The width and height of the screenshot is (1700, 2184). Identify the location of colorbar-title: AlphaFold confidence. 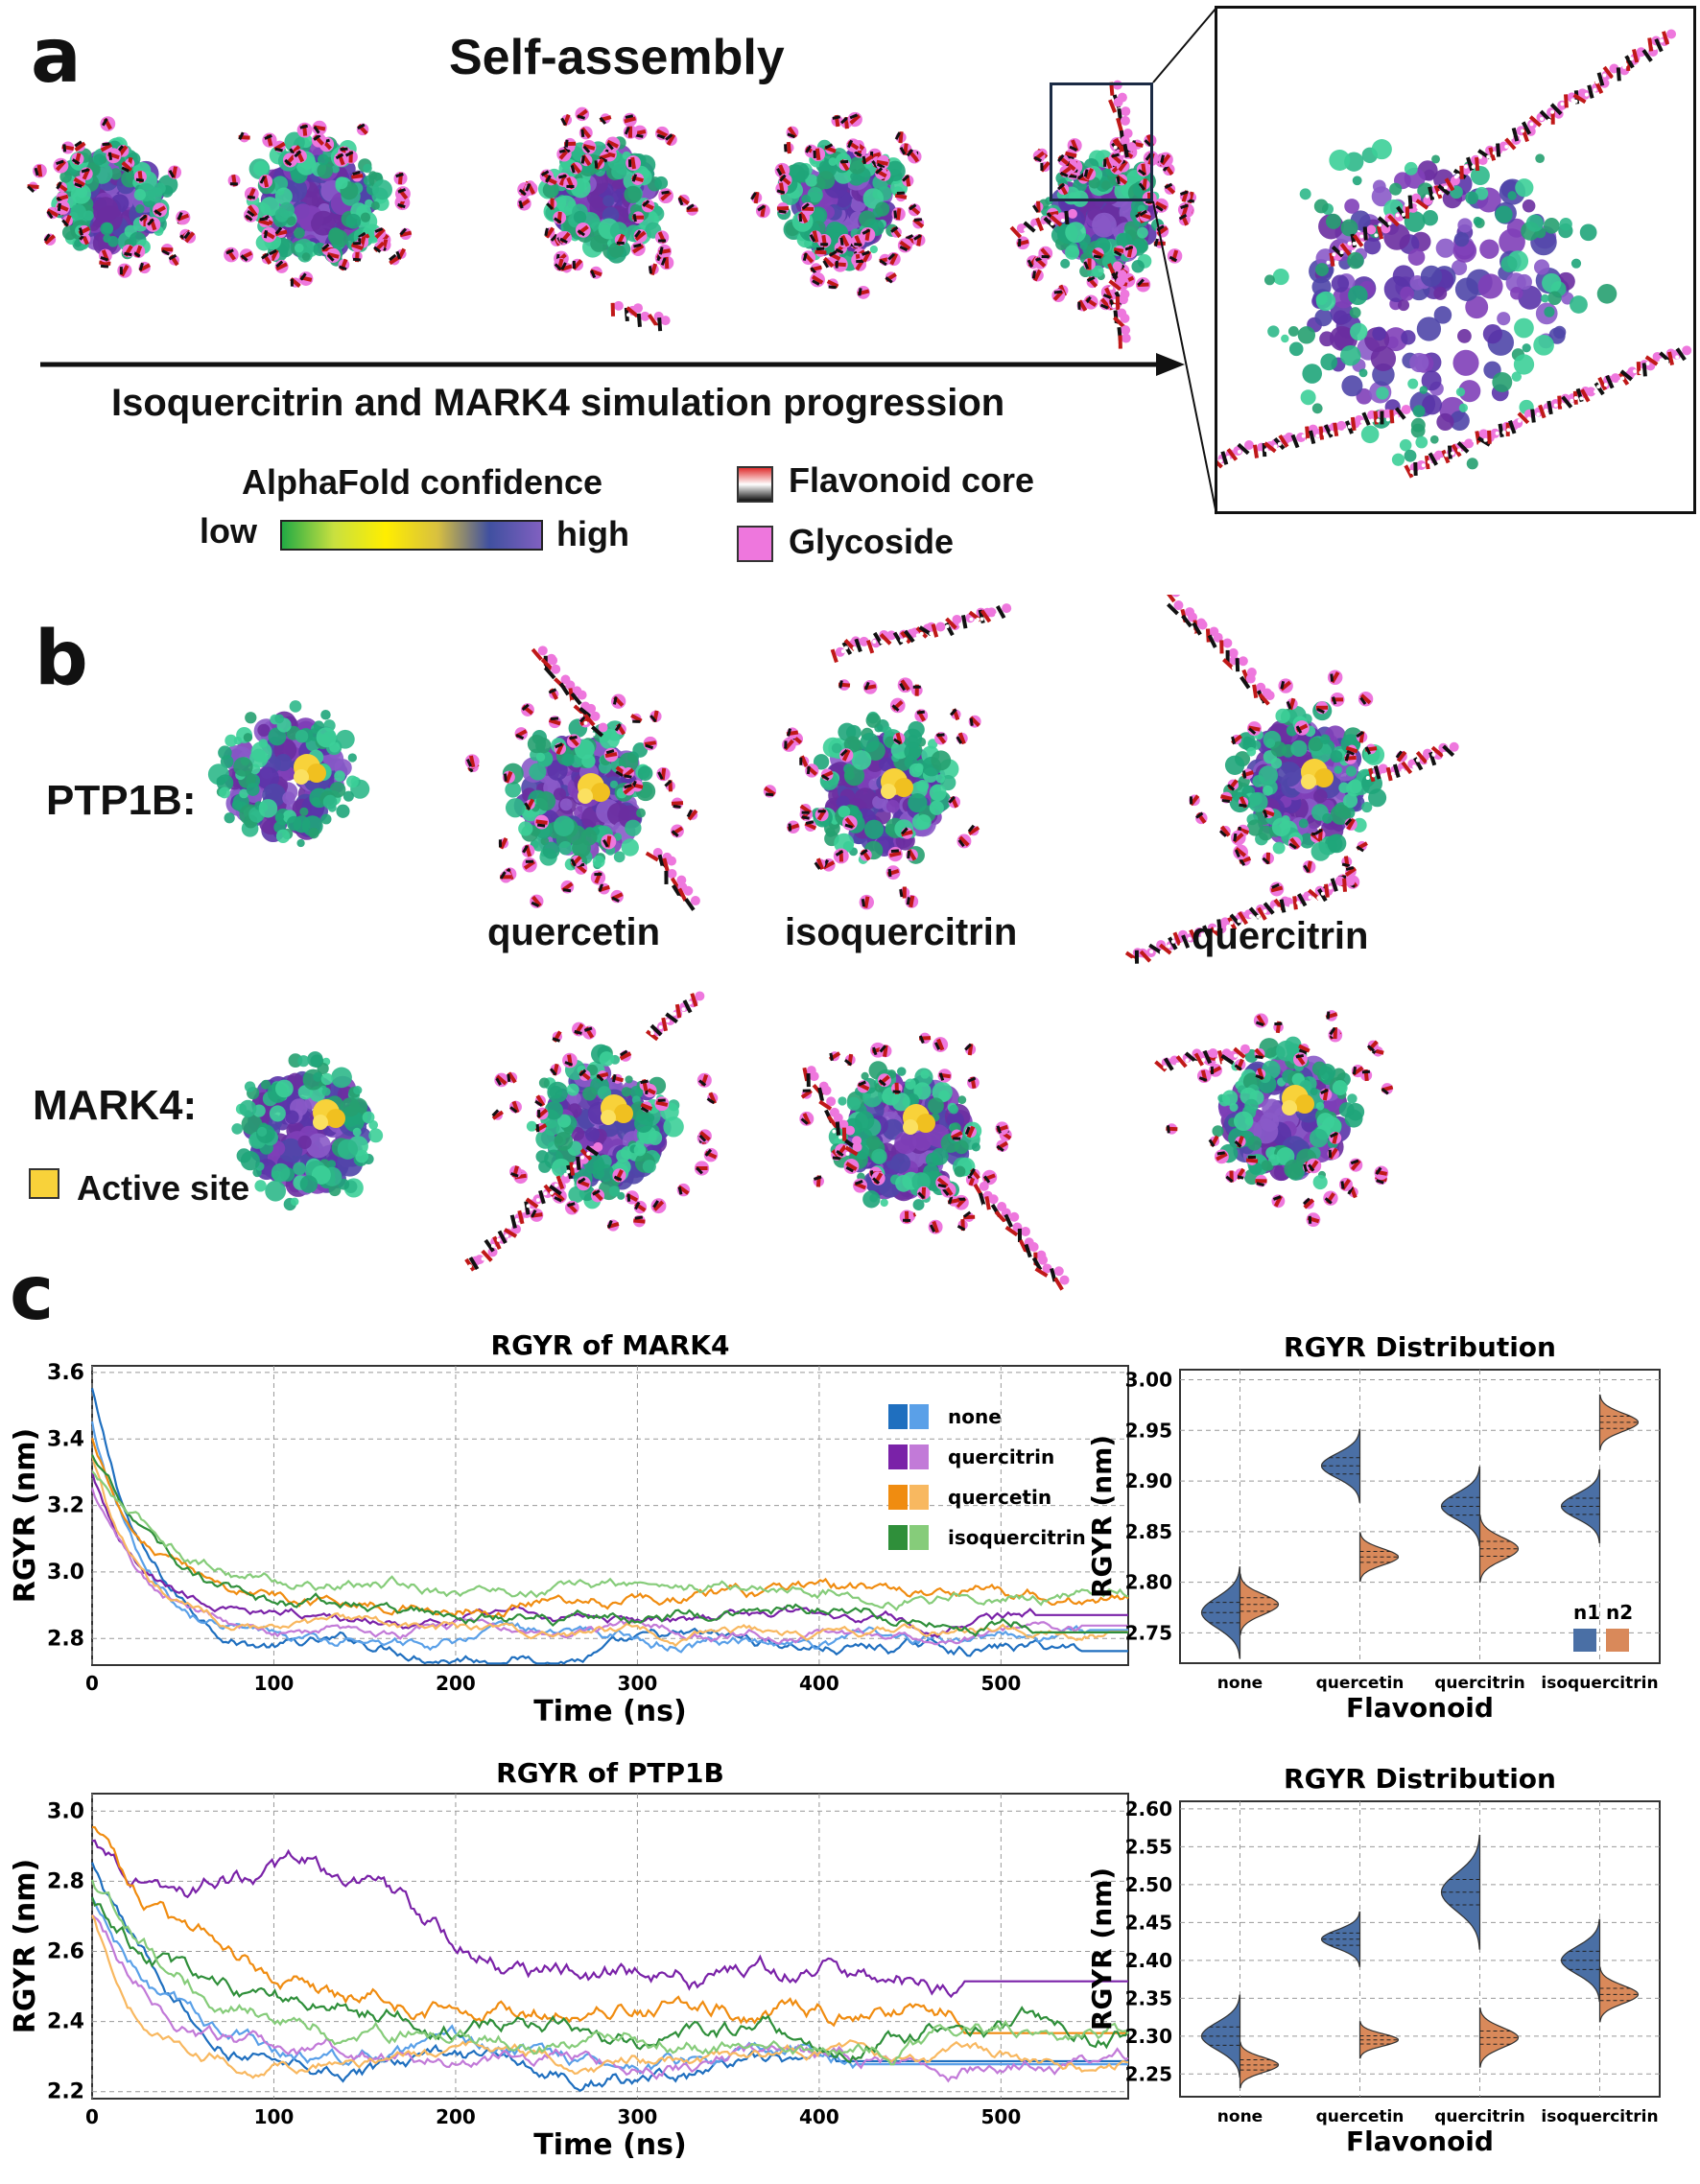
(422, 482).